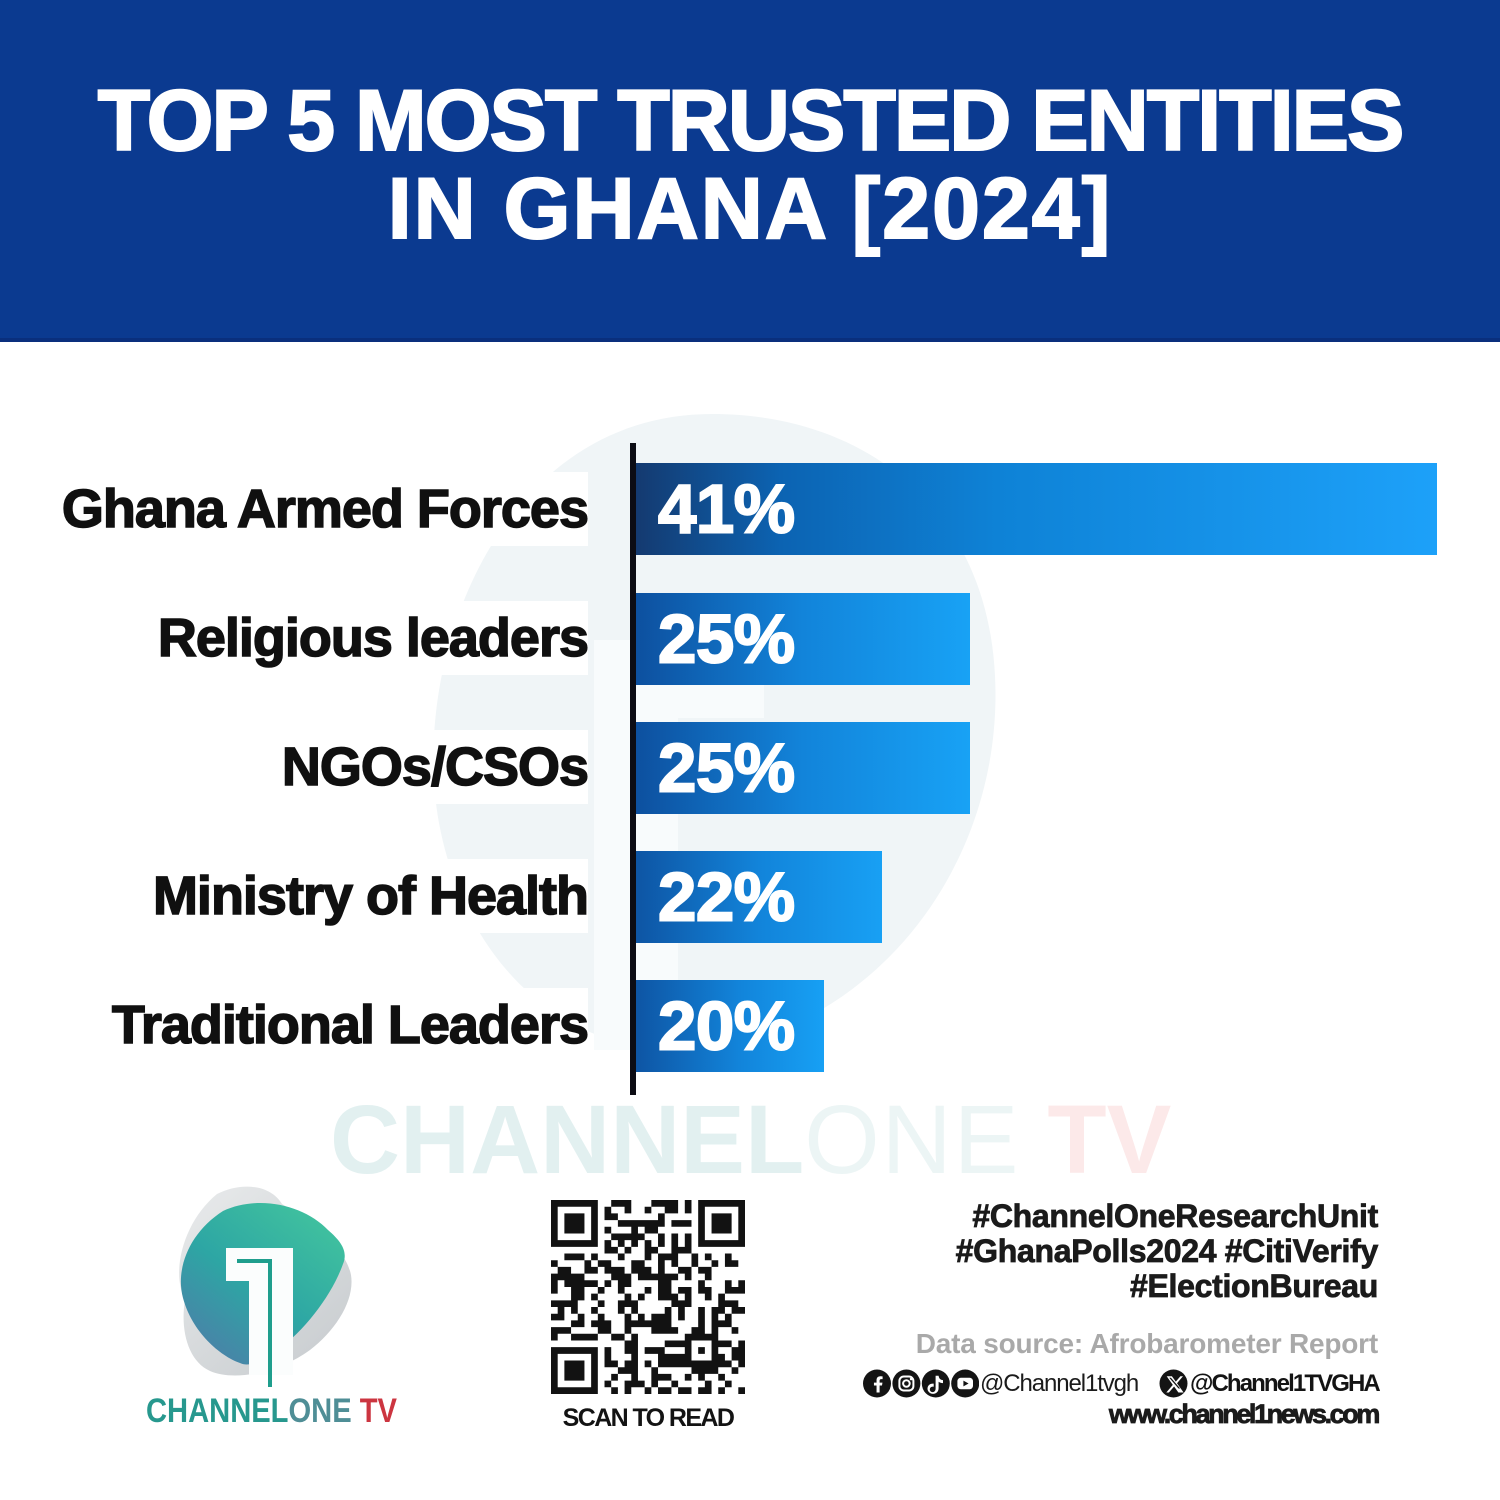 Image resolution: width=1500 pixels, height=1500 pixels. Describe the element at coordinates (271, 1411) in the screenshot. I see `svg-text: CHANNELONE TV` at that location.